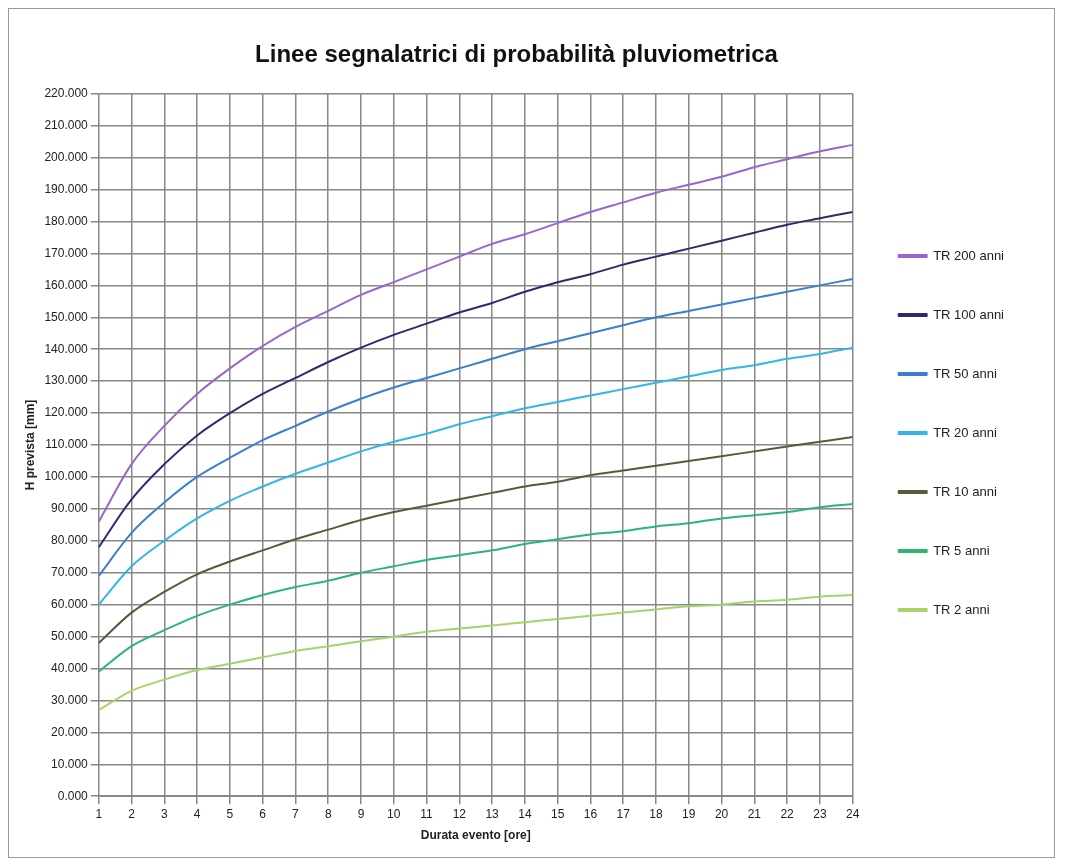 This screenshot has height=868, width=1065. I want to click on legend-label: TR 100 anni, so click(969, 314).